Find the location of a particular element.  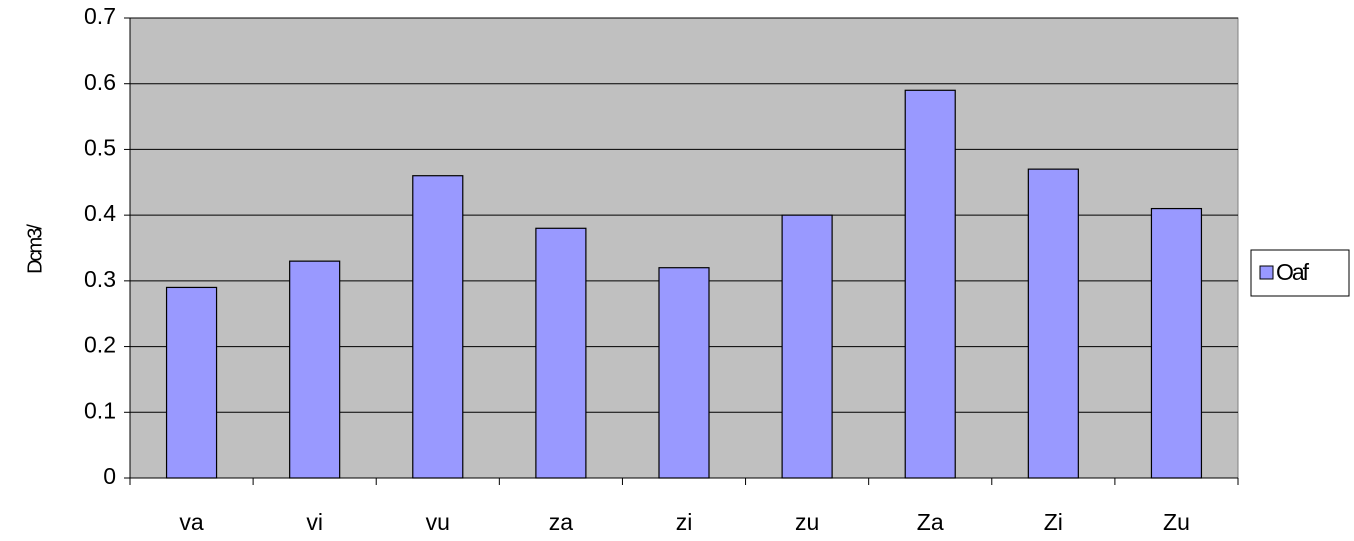

x-tick-label: Zi is located at coordinates (1053, 522).